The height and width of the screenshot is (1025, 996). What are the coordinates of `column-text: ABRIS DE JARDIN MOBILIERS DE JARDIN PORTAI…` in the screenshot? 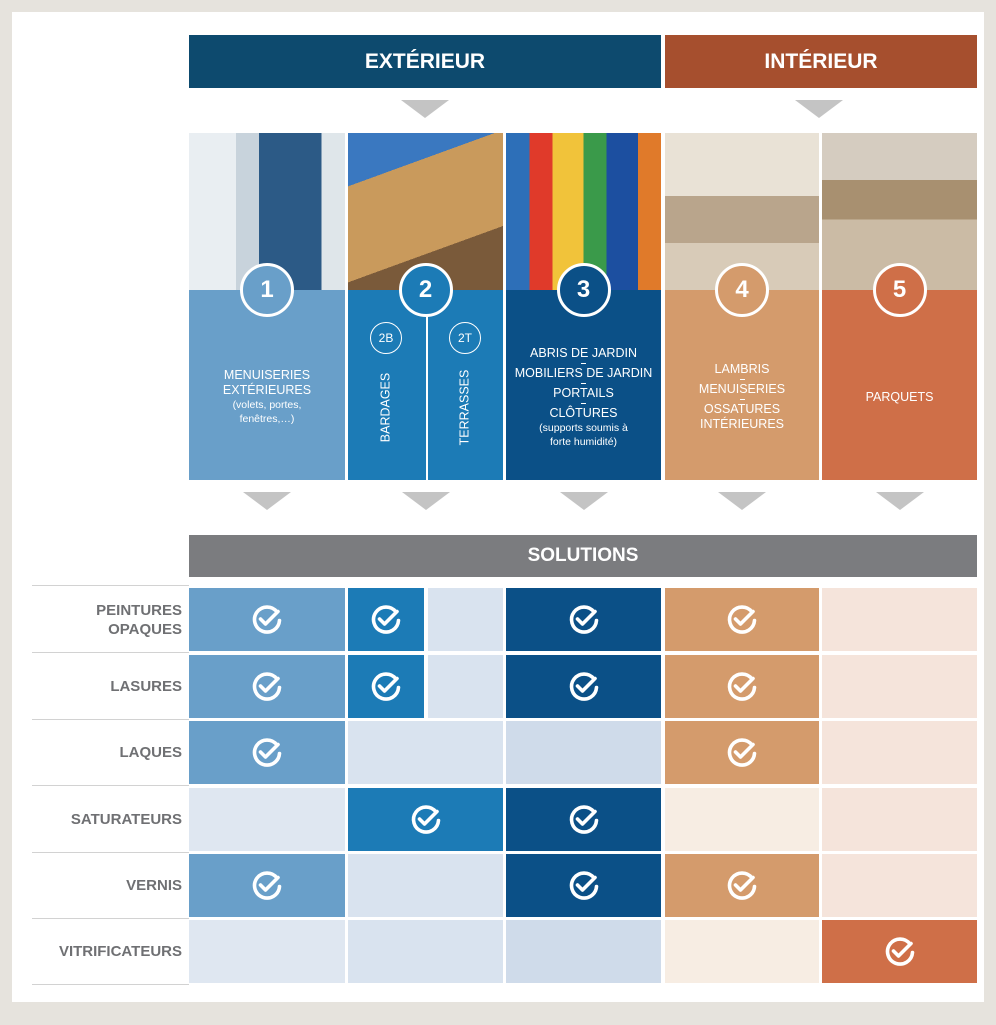 It's located at (583, 397).